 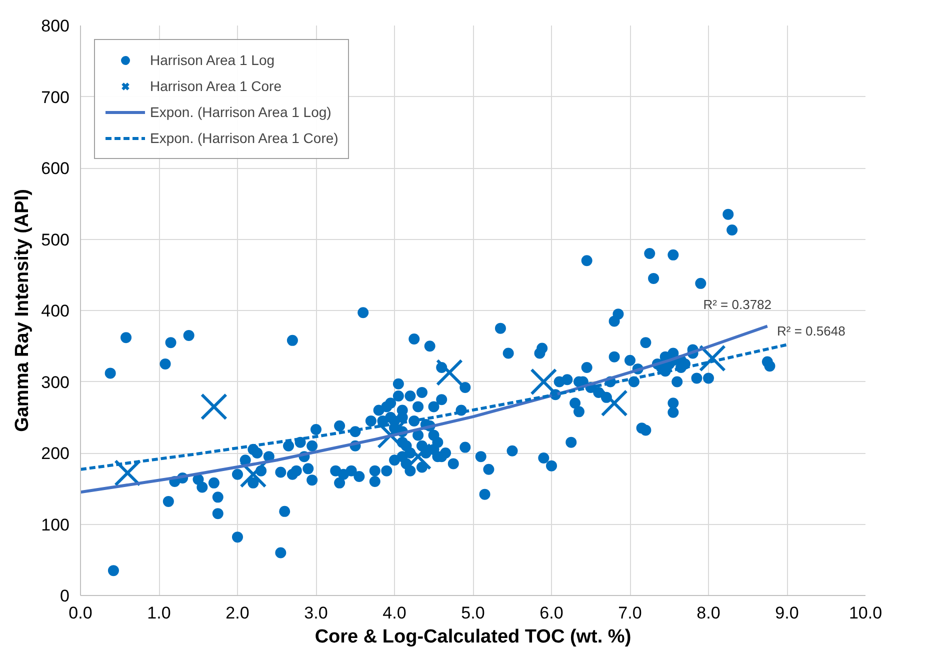 I want to click on x-tick-label: 3.0, so click(x=316, y=613).